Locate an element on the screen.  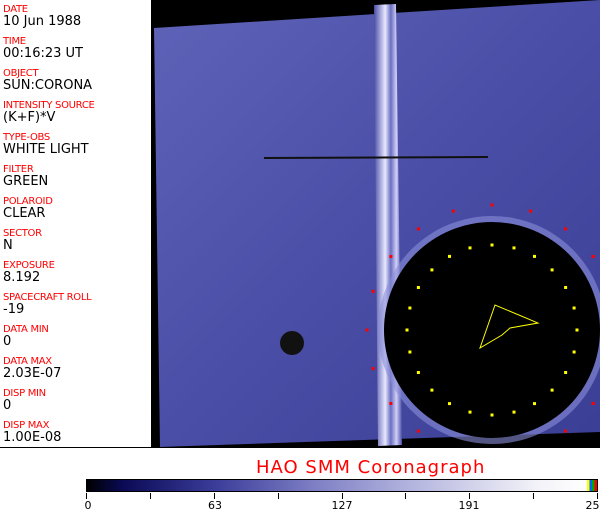
field-label: DATA MIN is located at coordinates (26, 329).